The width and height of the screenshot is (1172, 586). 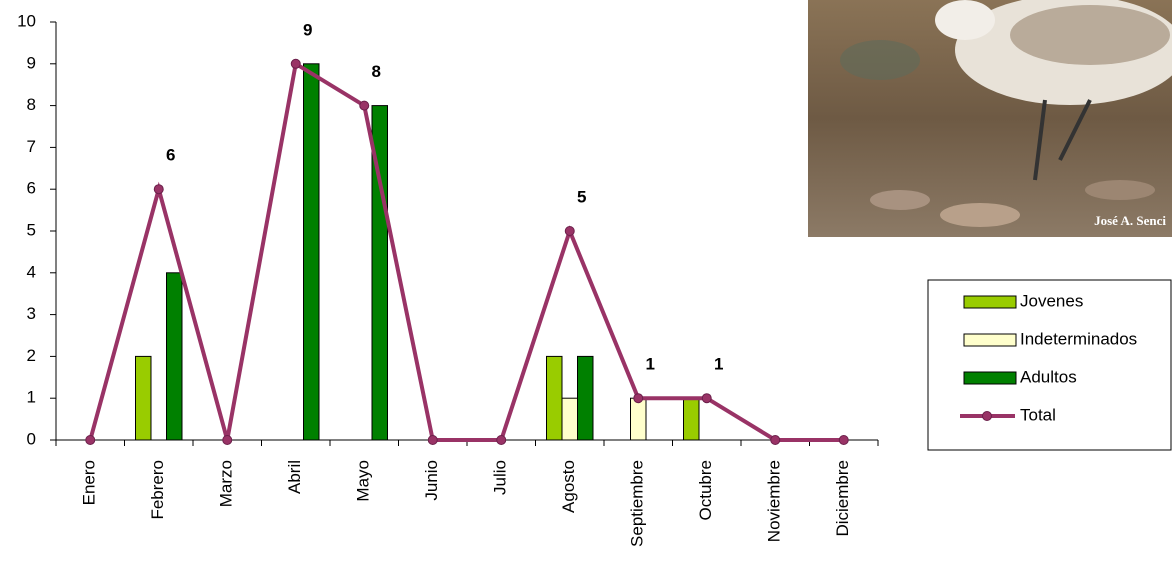 What do you see at coordinates (1038, 414) in the screenshot?
I see `legend-label: Total` at bounding box center [1038, 414].